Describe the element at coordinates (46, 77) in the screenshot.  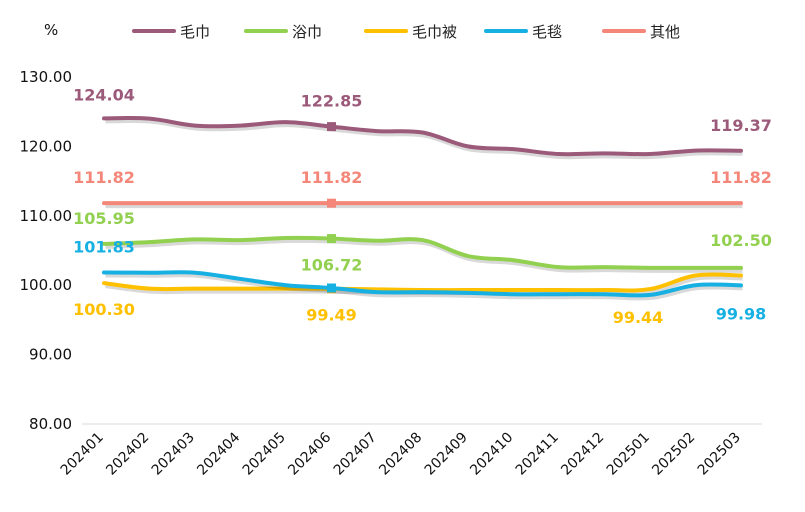
I see `y-tick-label: 130.00` at that location.